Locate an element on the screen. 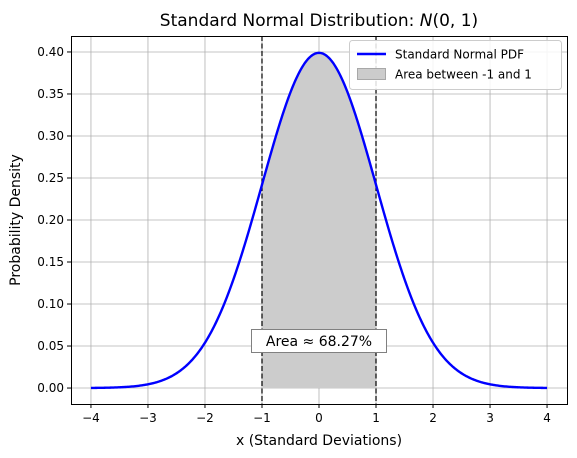  legend-area-swatch is located at coordinates (371, 74).